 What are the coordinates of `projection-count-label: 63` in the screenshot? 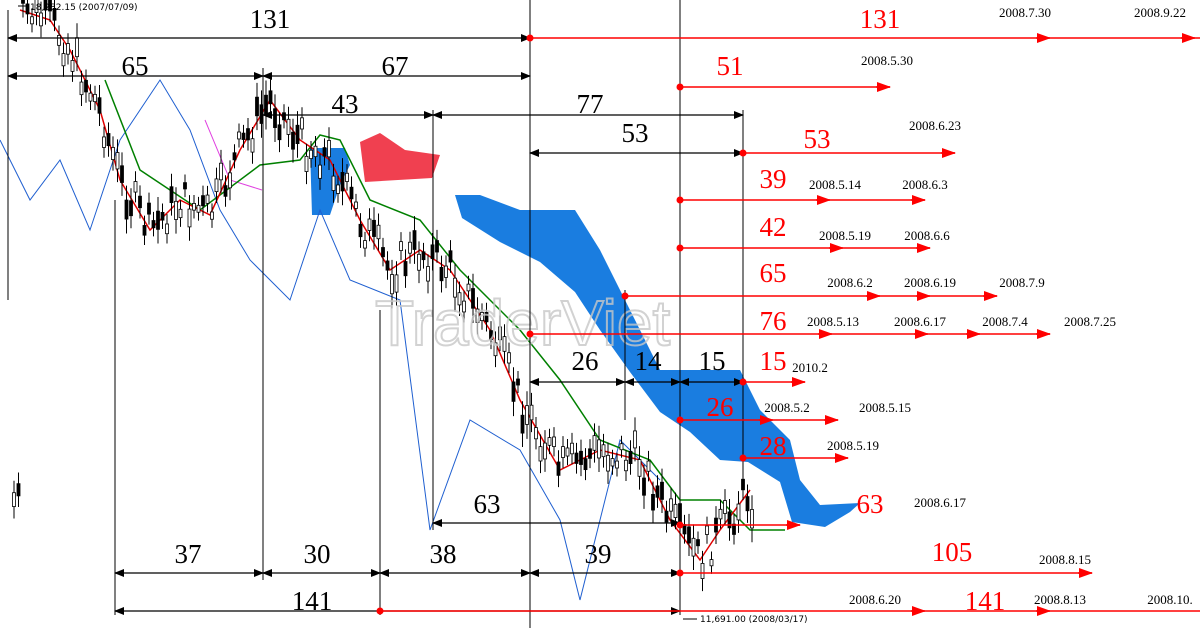 It's located at (870, 504).